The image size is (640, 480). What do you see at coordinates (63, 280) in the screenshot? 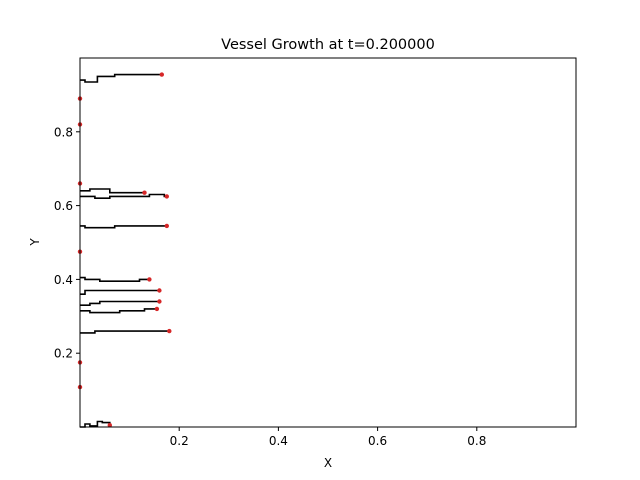
I see `y-tick-label: 0.4` at bounding box center [63, 280].